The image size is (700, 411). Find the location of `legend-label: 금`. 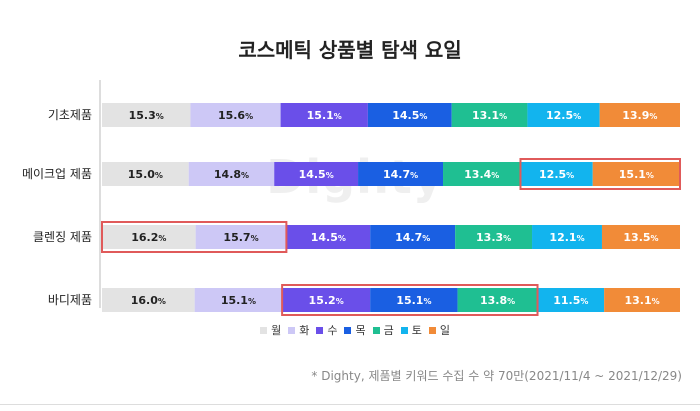

legend-label: 금 is located at coordinates (388, 330).